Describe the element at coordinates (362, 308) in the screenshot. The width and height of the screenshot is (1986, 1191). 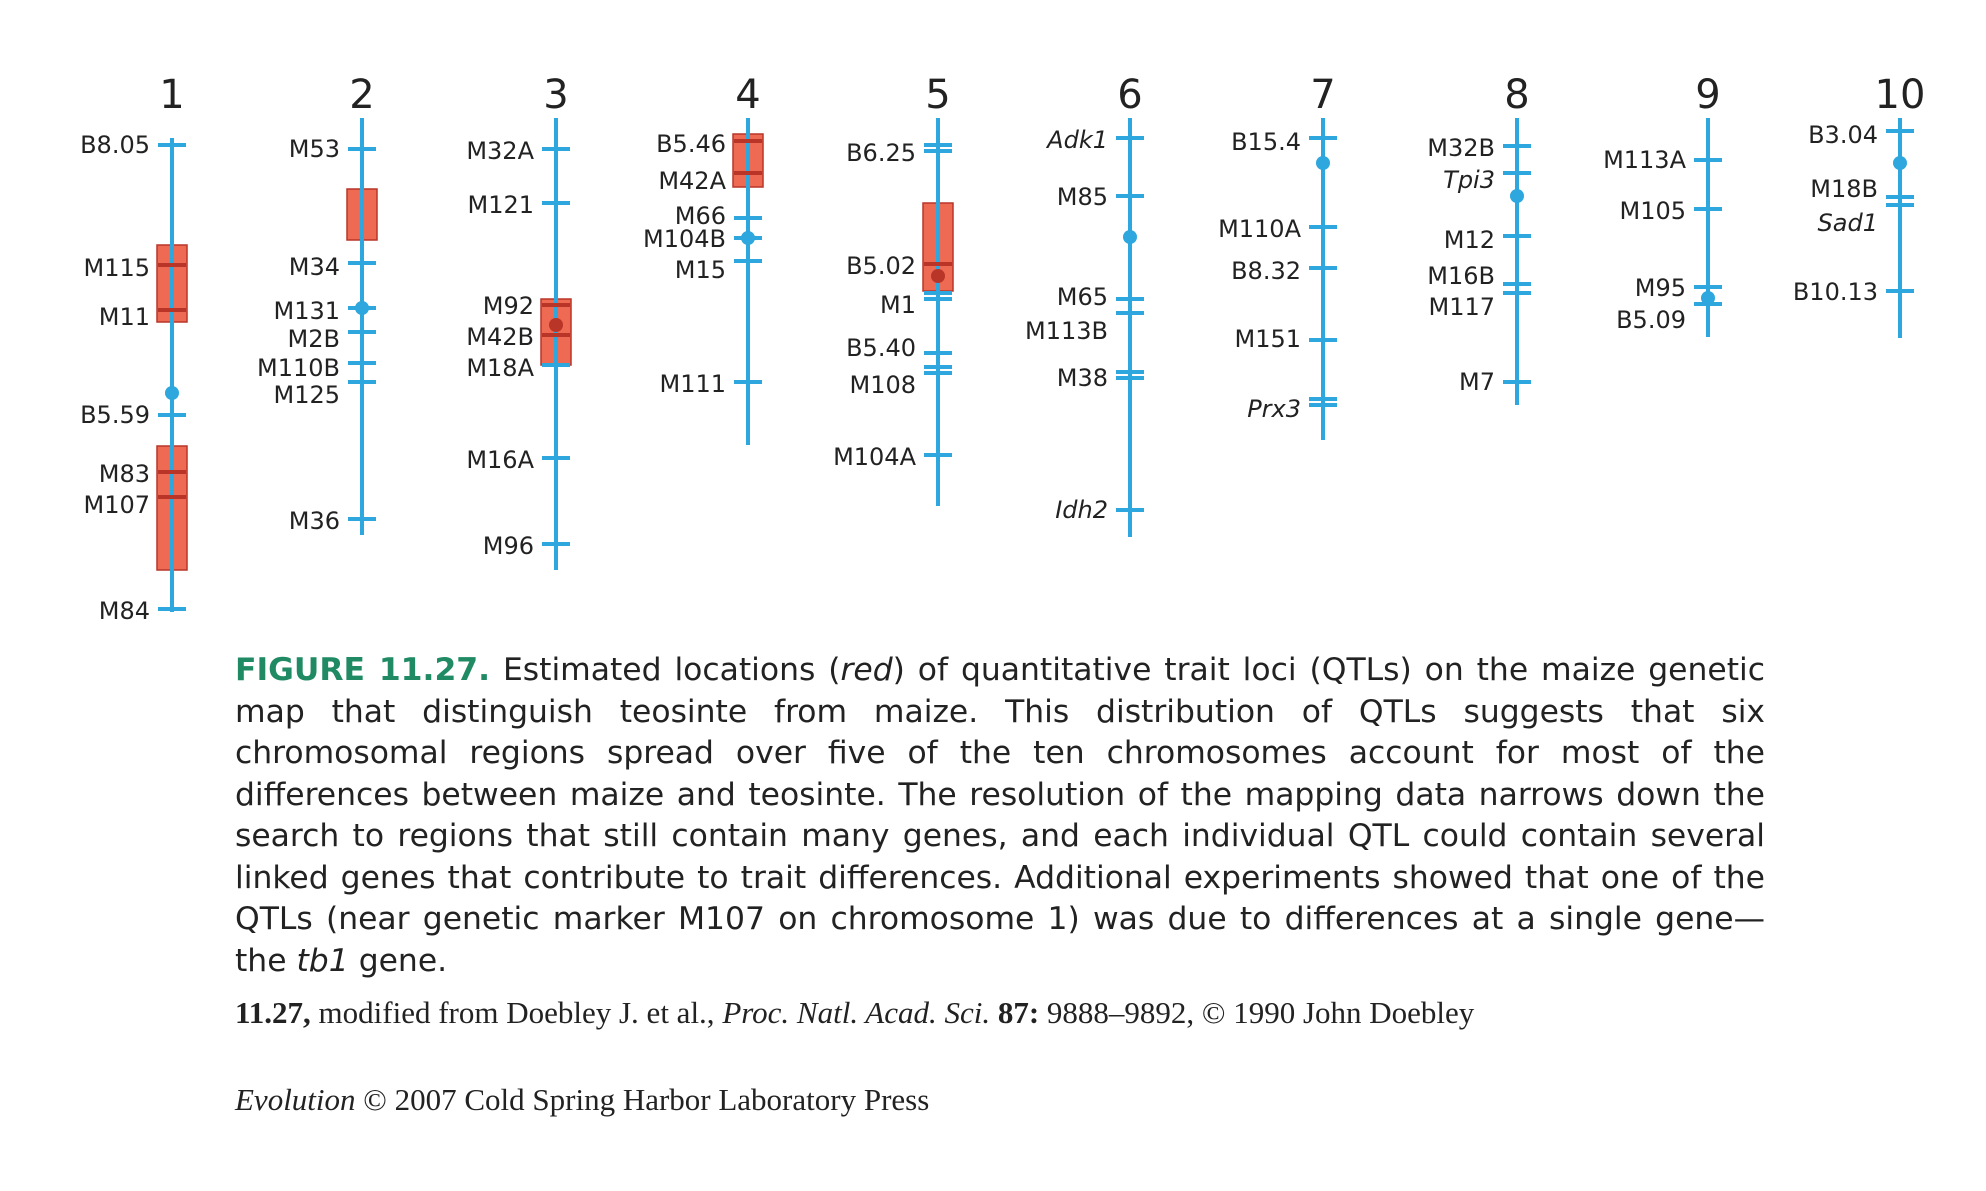
I see `centromere-dot-chr2` at that location.